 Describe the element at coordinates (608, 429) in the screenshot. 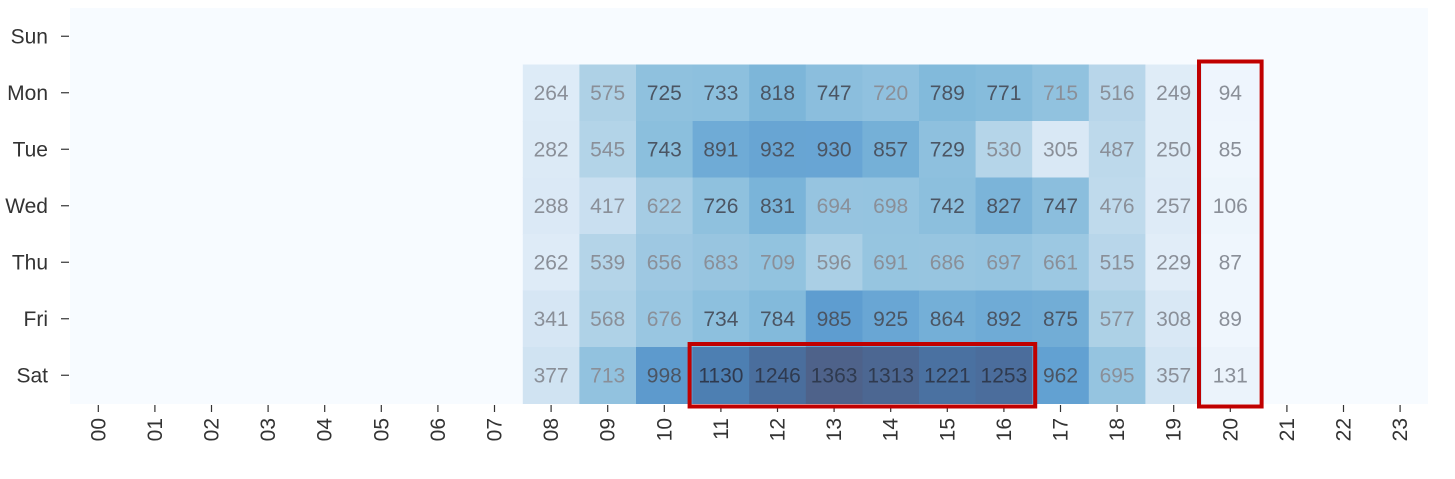

I see `x-tick-label: 09` at that location.